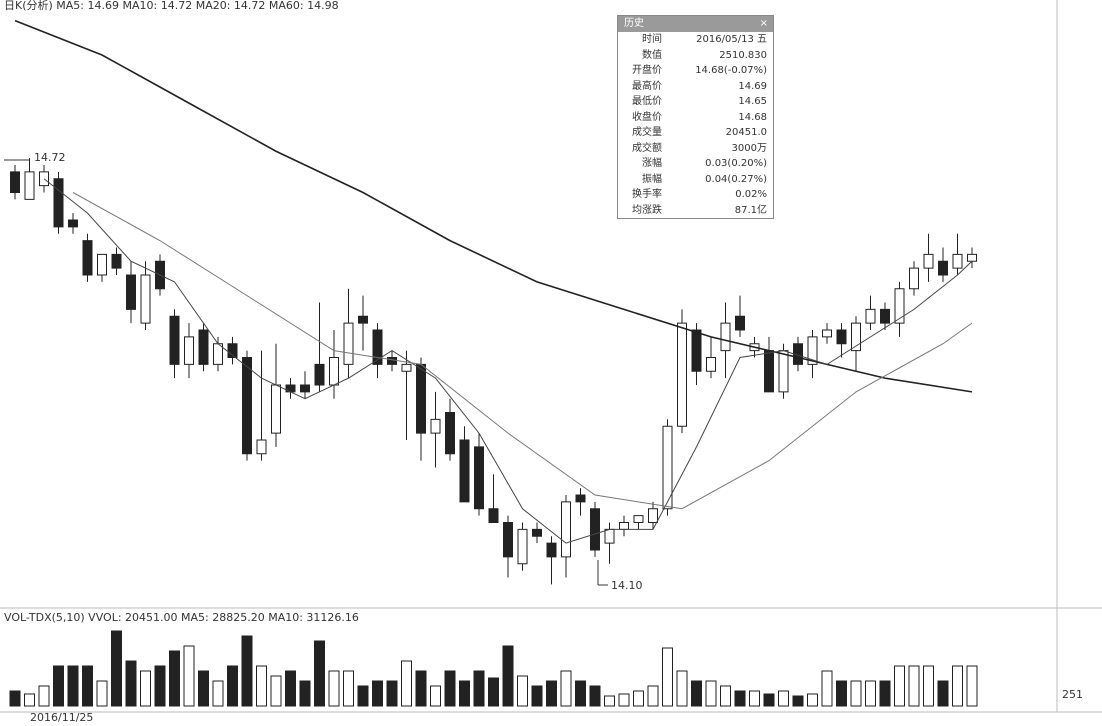 This screenshot has width=1102, height=726. I want to click on info-key: 最高价, so click(647, 86).